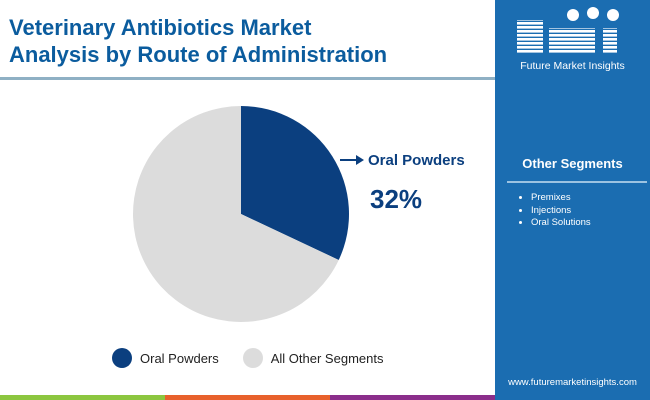  What do you see at coordinates (360, 160) in the screenshot?
I see `callout-arrow-icon` at bounding box center [360, 160].